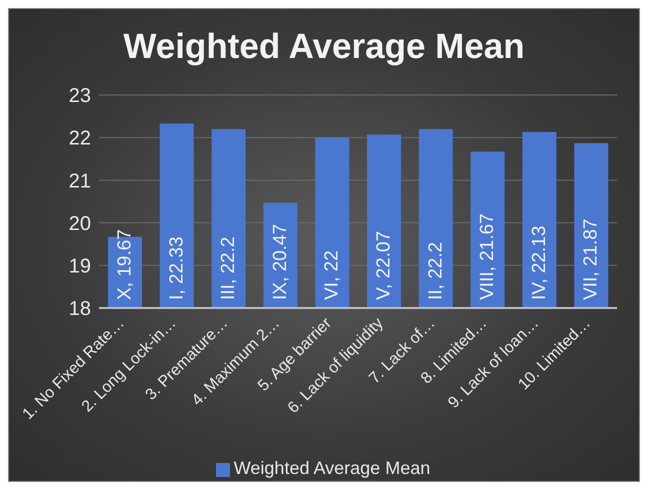 Image resolution: width=648 pixels, height=490 pixels. Describe the element at coordinates (125, 264) in the screenshot. I see `data-label: X, 19.67` at that location.